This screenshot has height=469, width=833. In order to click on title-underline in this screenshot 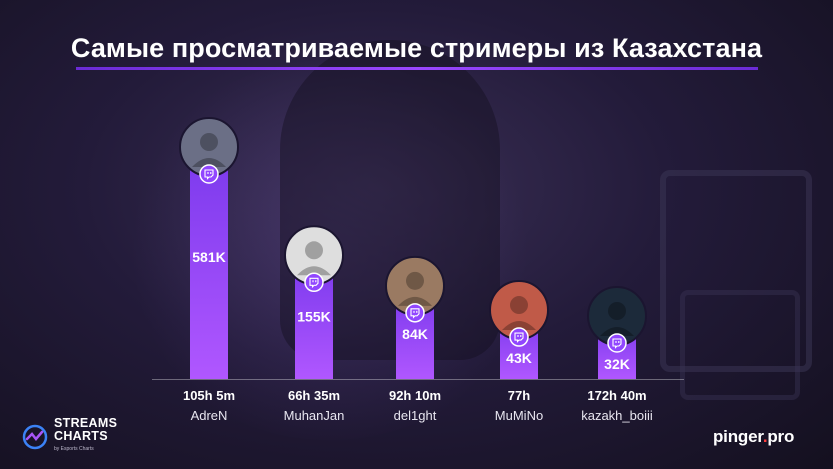, I will do `click(417, 68)`.